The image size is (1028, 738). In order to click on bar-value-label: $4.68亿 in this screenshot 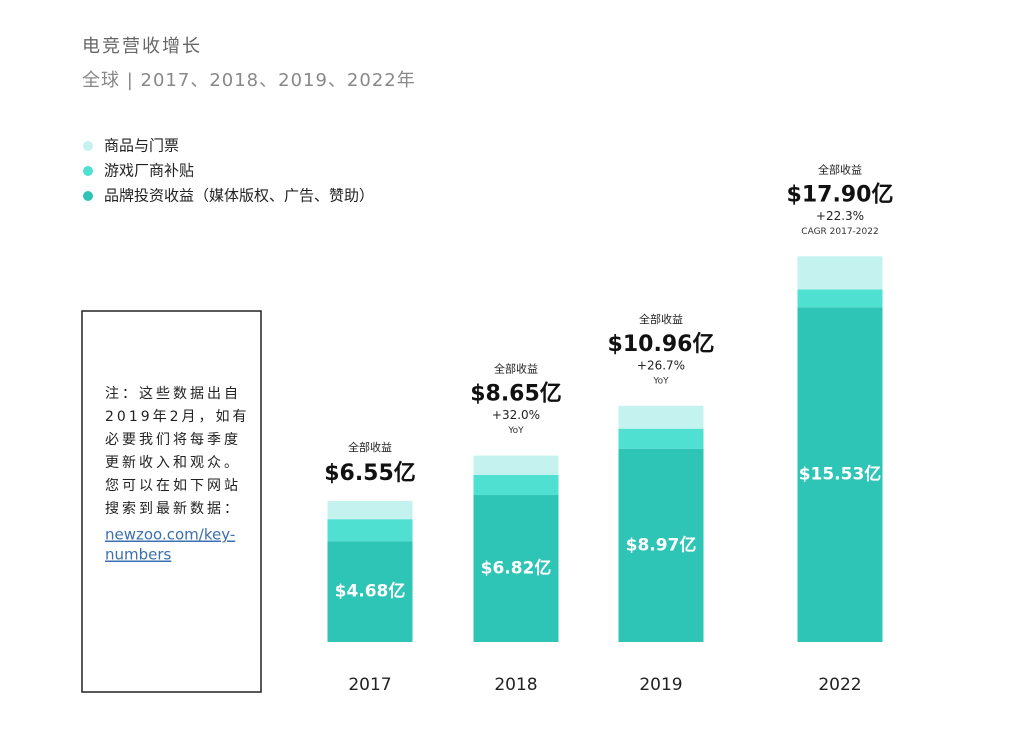, I will do `click(370, 591)`.